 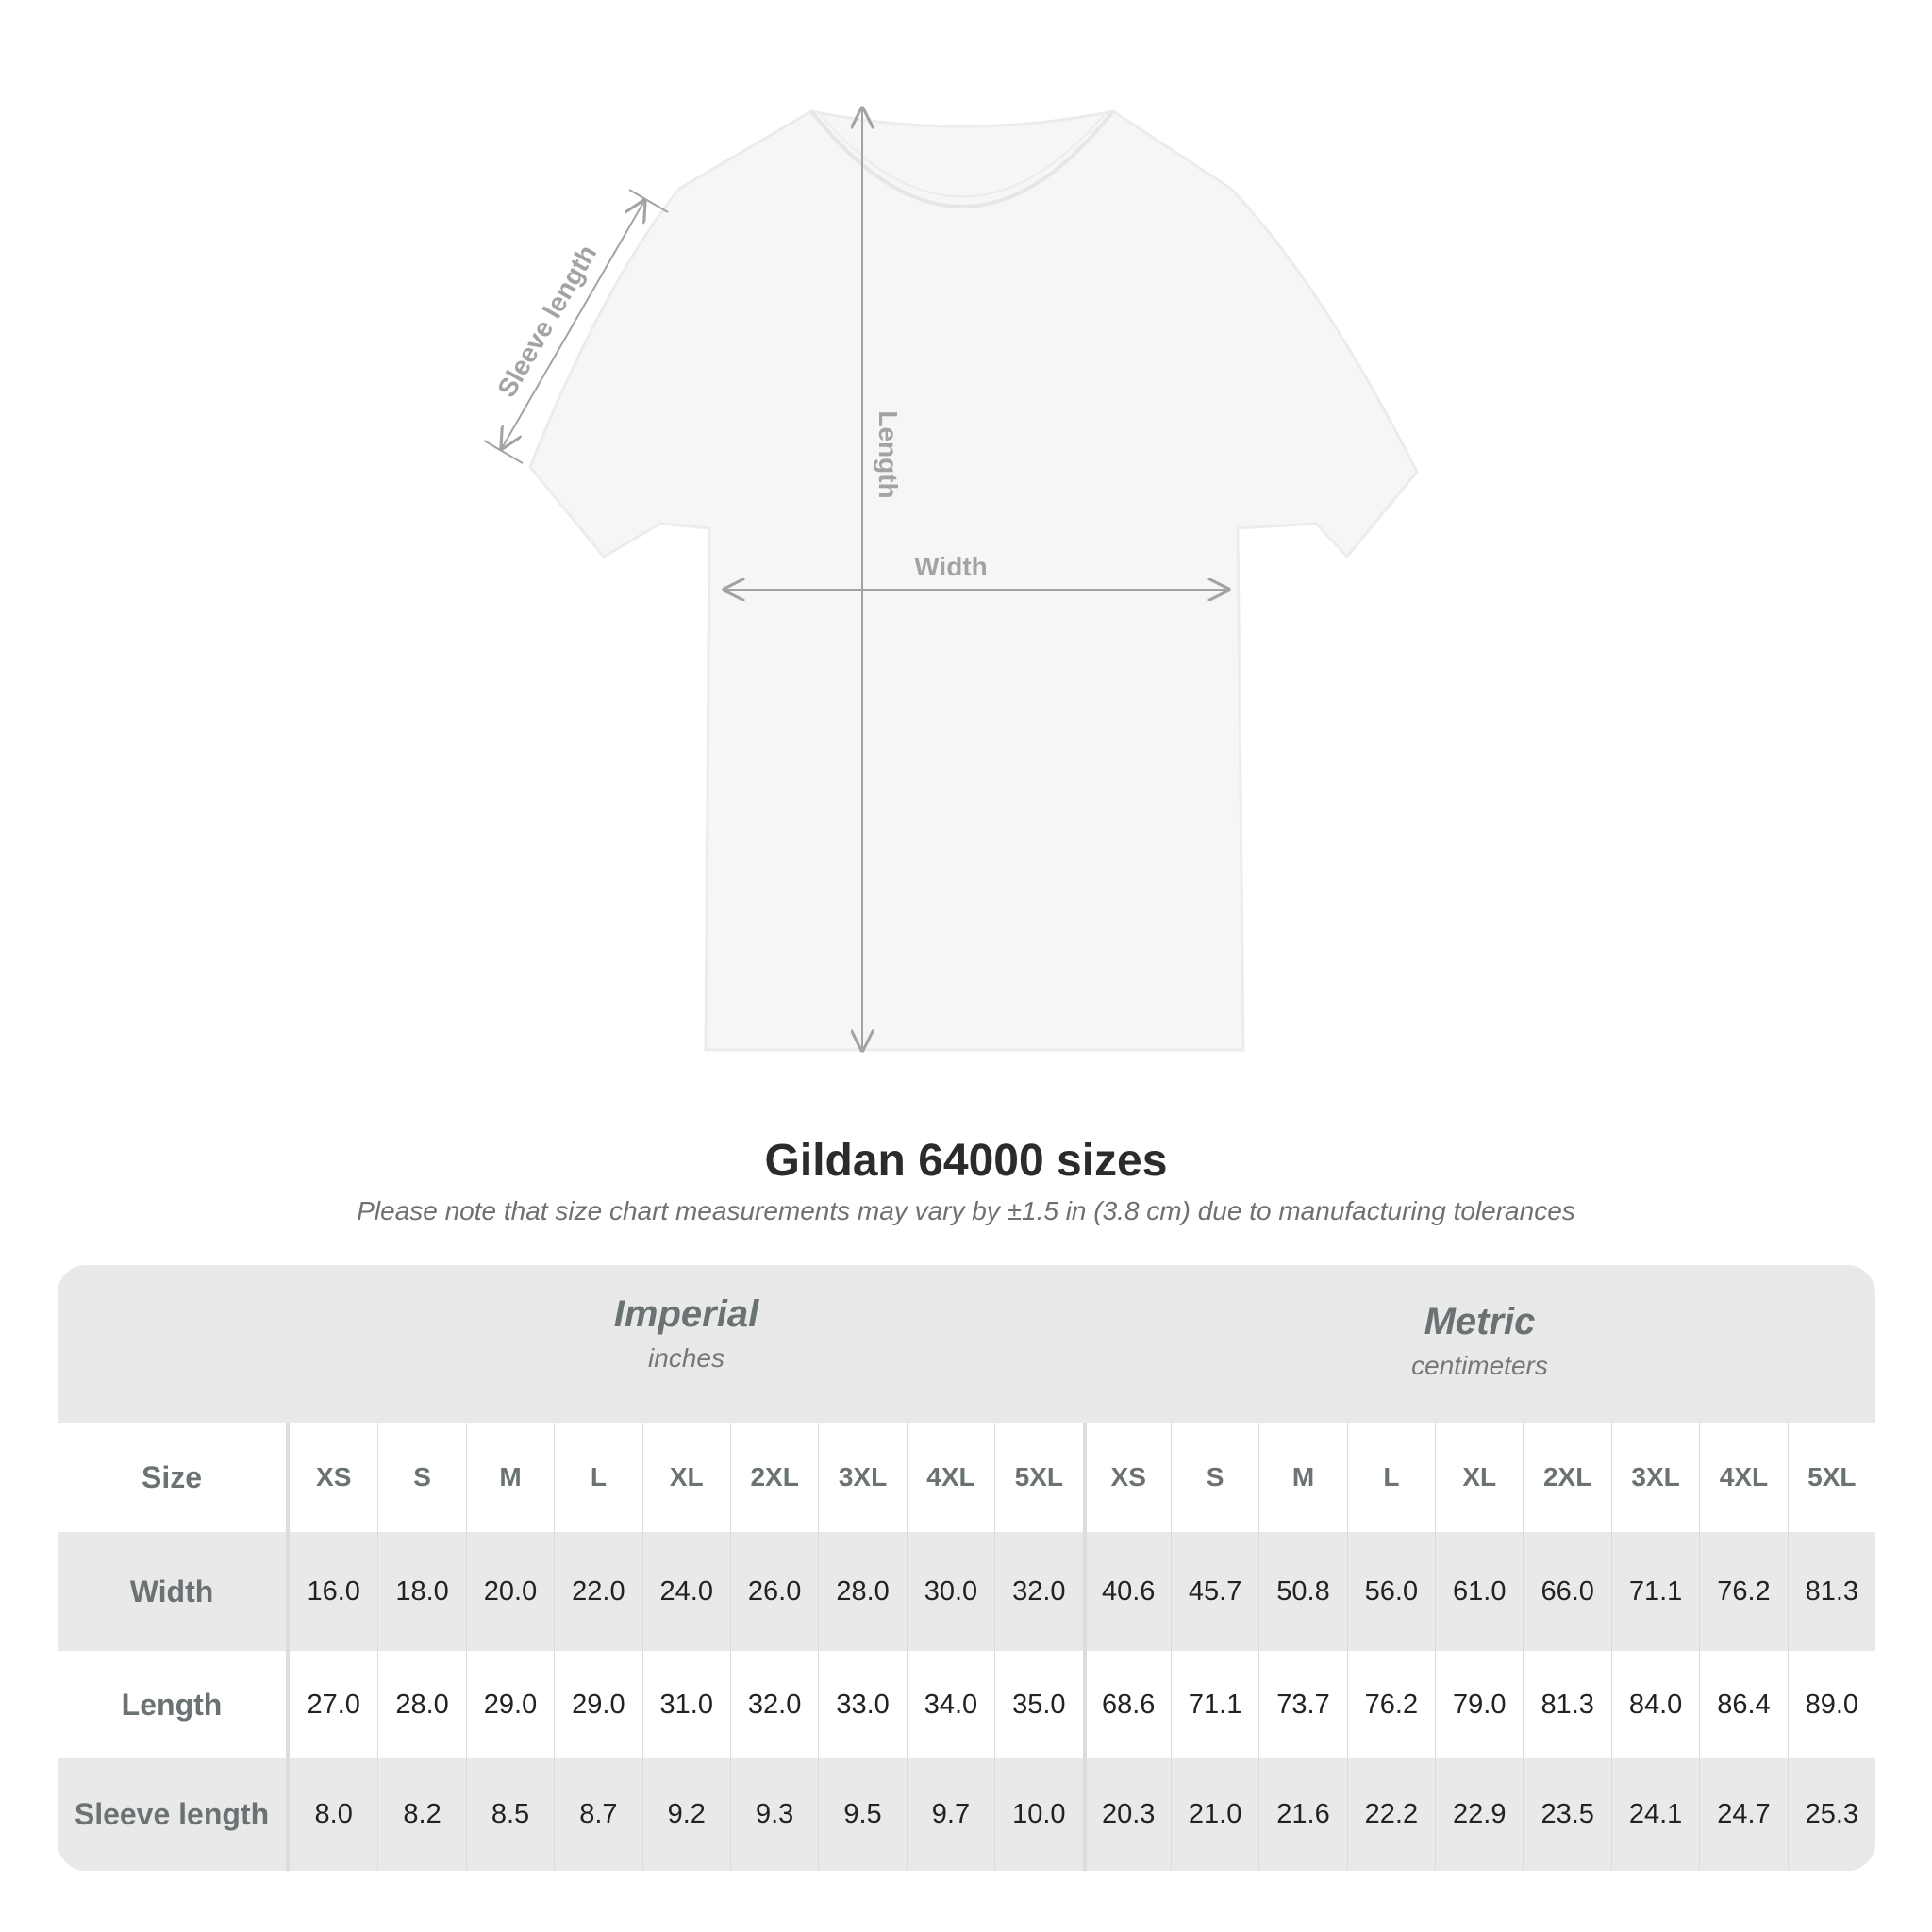 I want to click on measurement-cell: 27.0, so click(x=334, y=1704).